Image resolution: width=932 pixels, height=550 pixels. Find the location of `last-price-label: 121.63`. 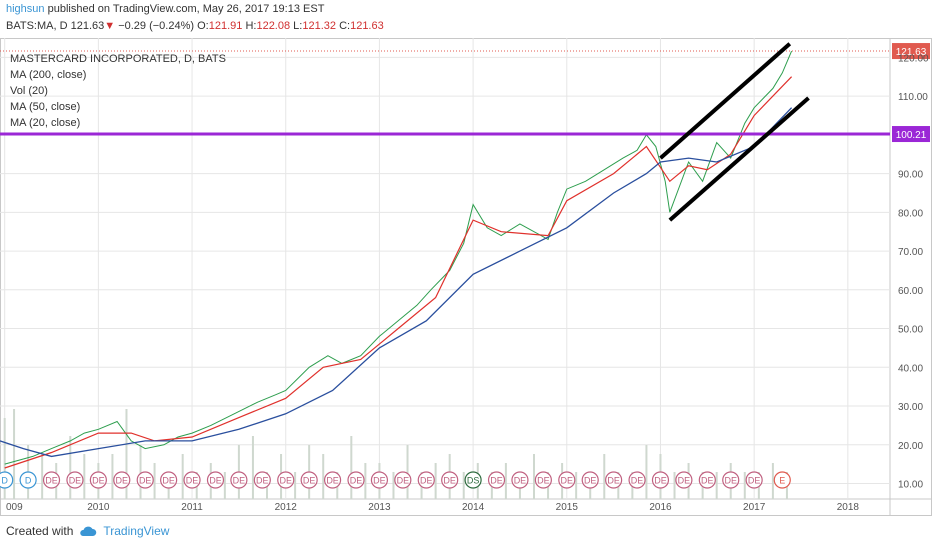

last-price-label: 121.63 is located at coordinates (911, 52).